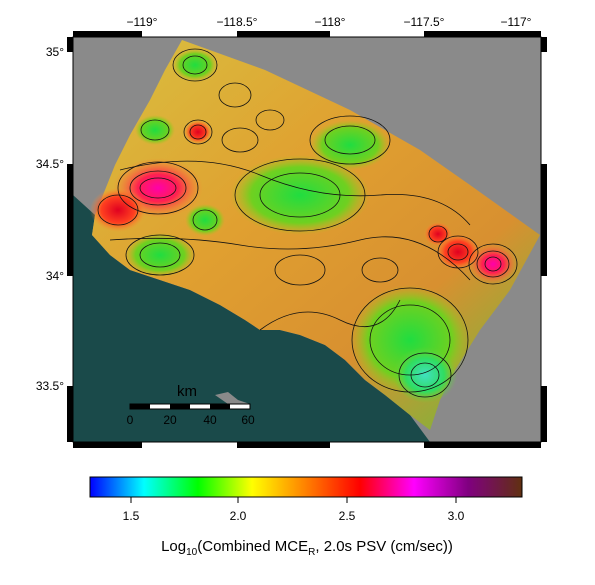 The height and width of the screenshot is (585, 595). What do you see at coordinates (311, 552) in the screenshot?
I see `colorbar-title-sub2: R` at bounding box center [311, 552].